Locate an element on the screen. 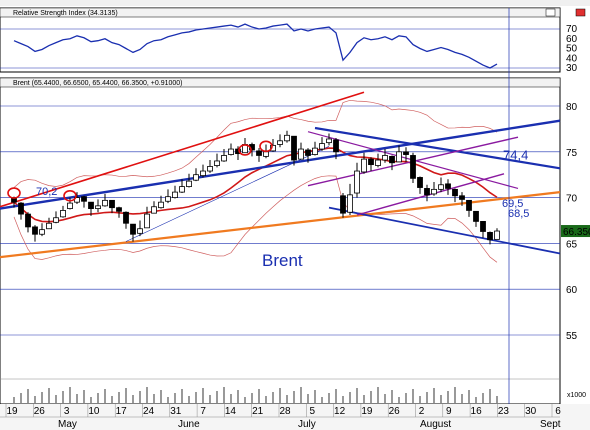 The width and height of the screenshot is (590, 430). thin-trend-line is located at coordinates (227, 194).